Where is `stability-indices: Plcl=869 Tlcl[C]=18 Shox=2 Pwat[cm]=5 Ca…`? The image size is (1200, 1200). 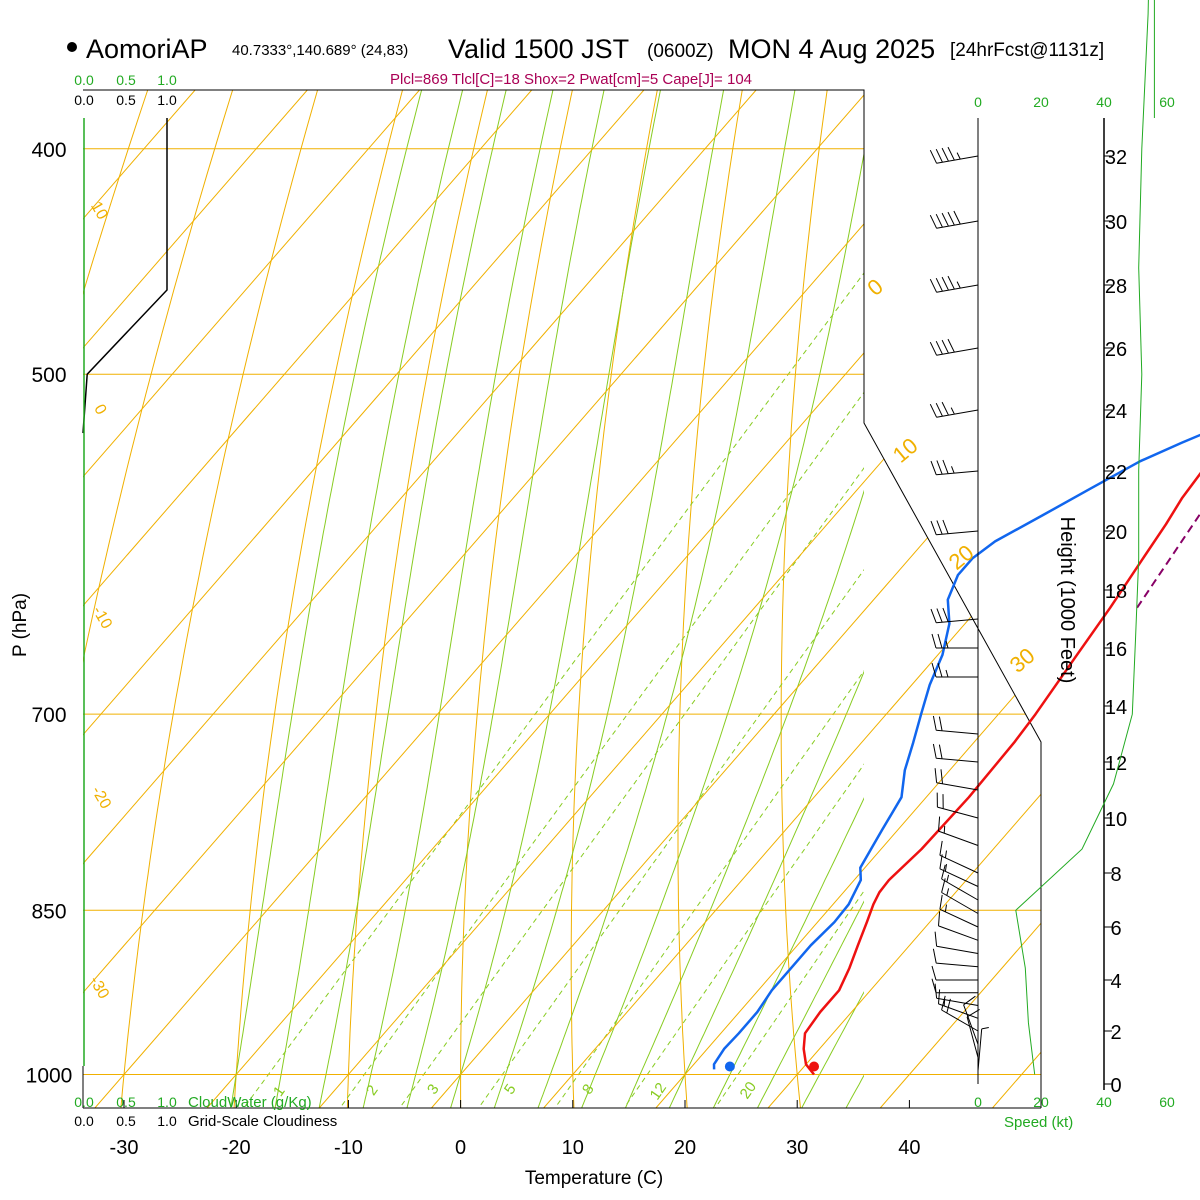 stability-indices: Plcl=869 Tlcl[C]=18 Shox=2 Pwat[cm]=5 Ca… is located at coordinates (571, 79).